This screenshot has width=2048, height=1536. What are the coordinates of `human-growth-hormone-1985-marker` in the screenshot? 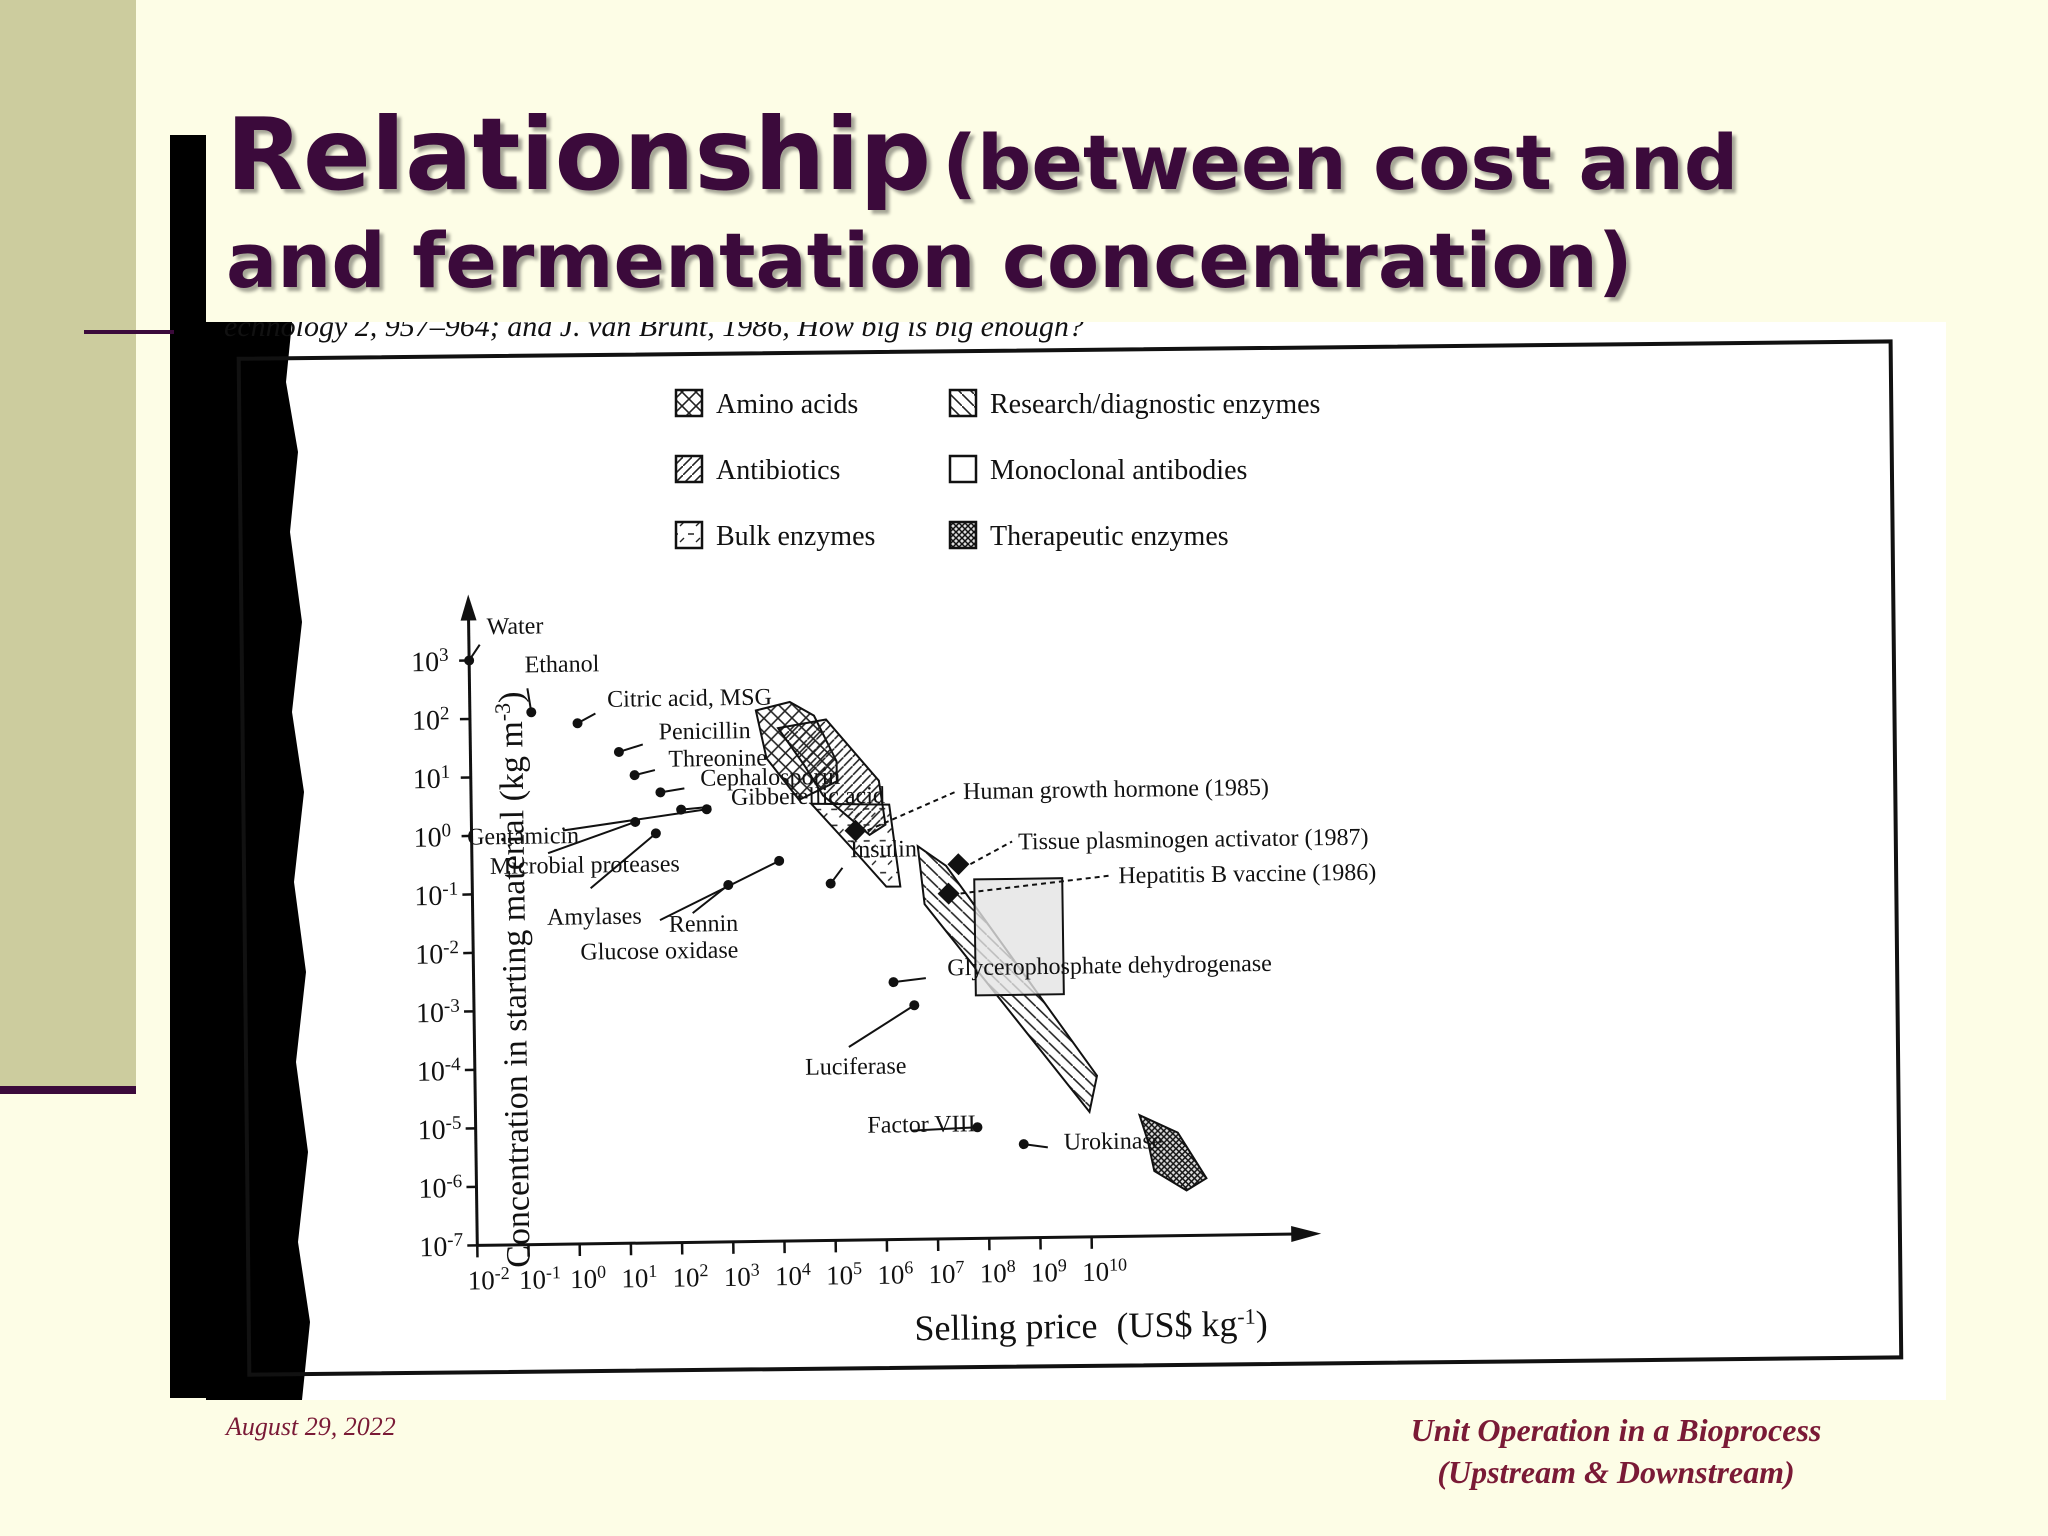 It's located at (855, 830).